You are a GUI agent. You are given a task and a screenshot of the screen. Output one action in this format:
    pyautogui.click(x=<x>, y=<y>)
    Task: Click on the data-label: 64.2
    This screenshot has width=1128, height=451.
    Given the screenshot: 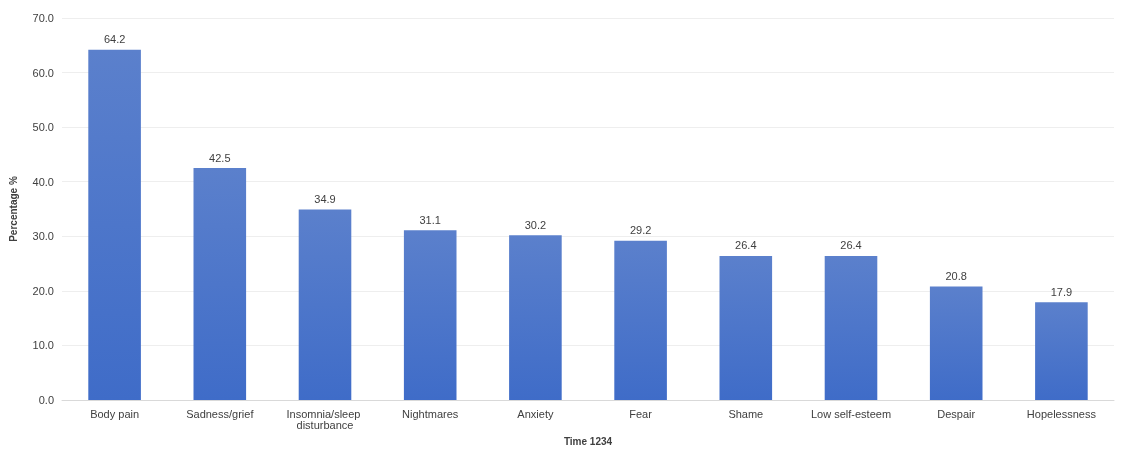 What is the action you would take?
    pyautogui.click(x=114, y=39)
    